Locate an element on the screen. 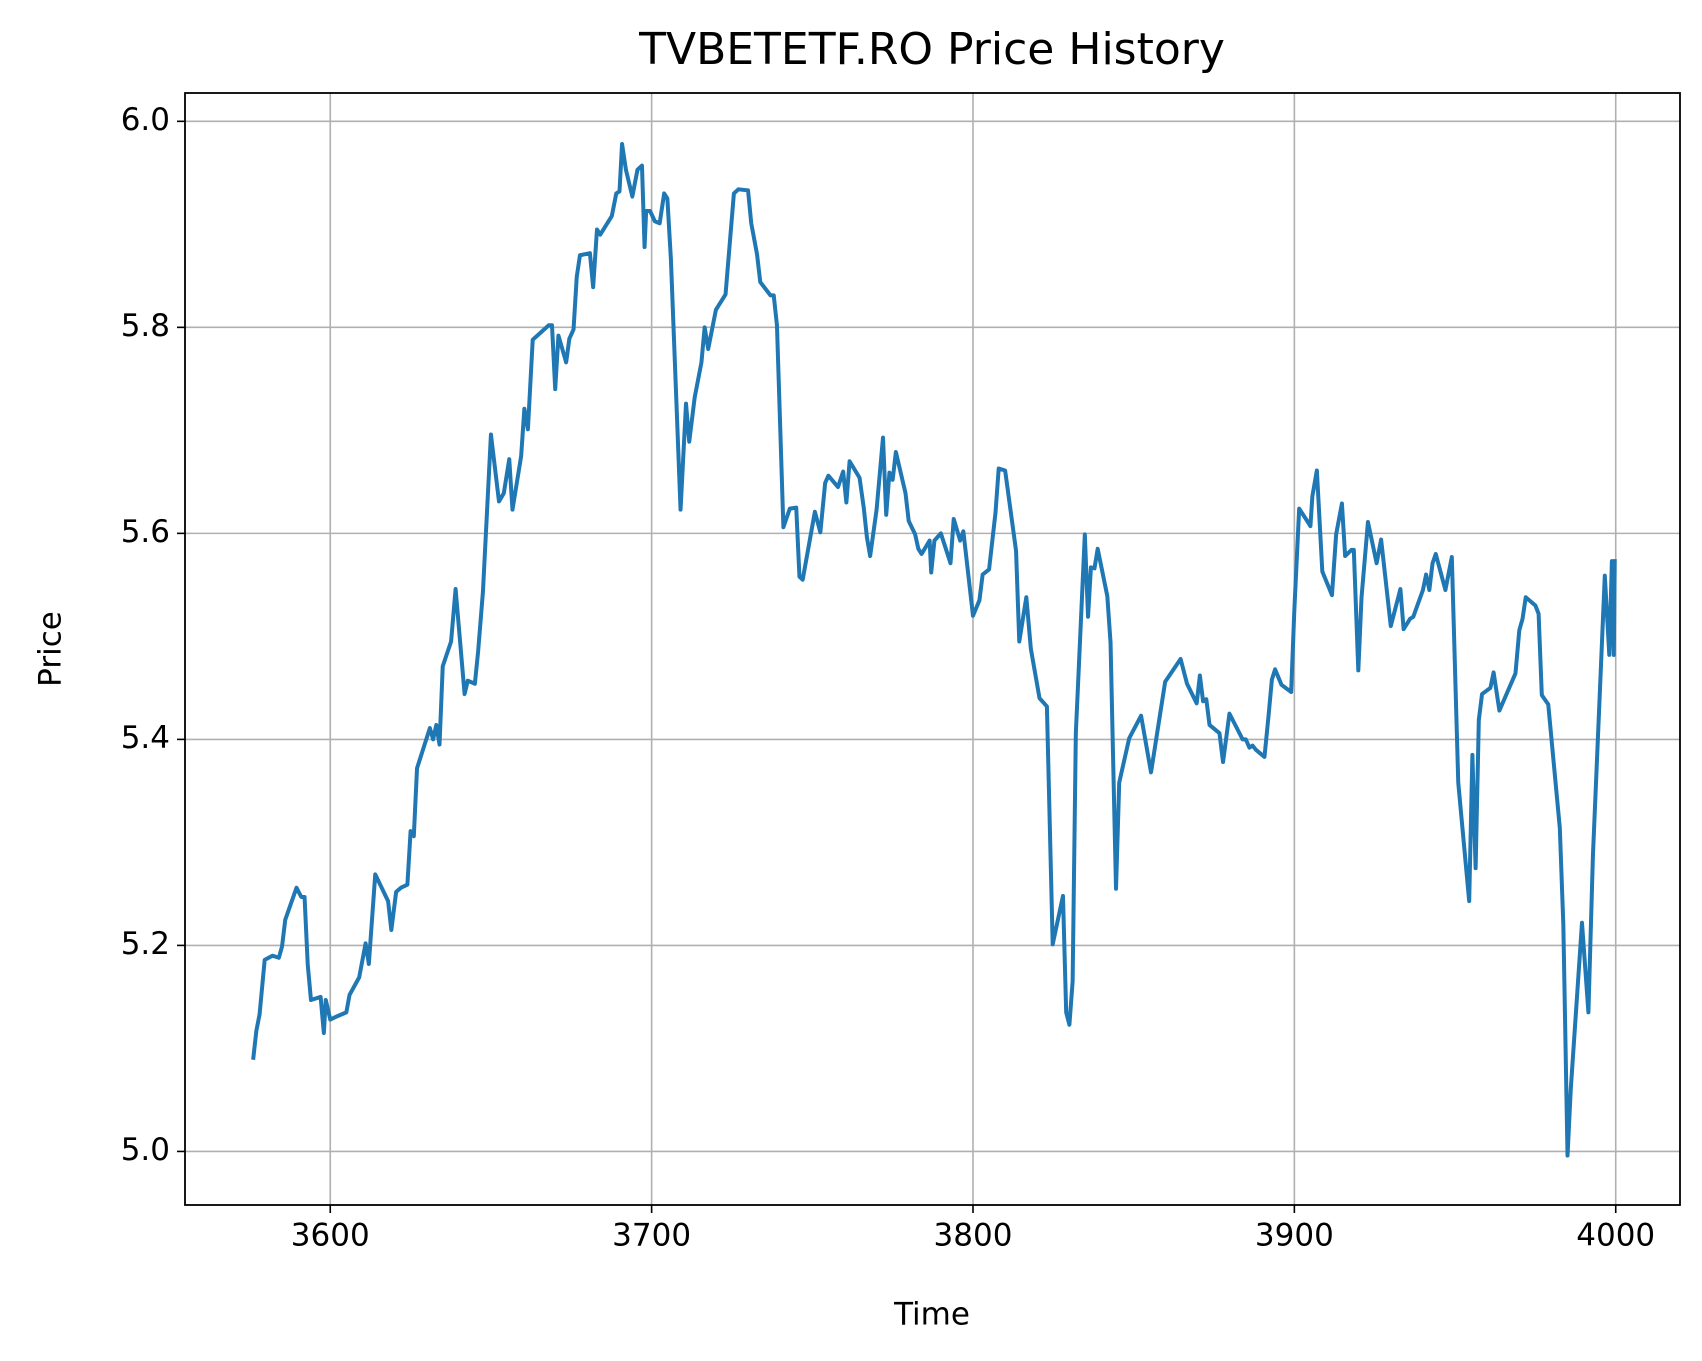 This screenshot has height=1361, width=1702. x-tick-label: 3800 is located at coordinates (973, 1236).